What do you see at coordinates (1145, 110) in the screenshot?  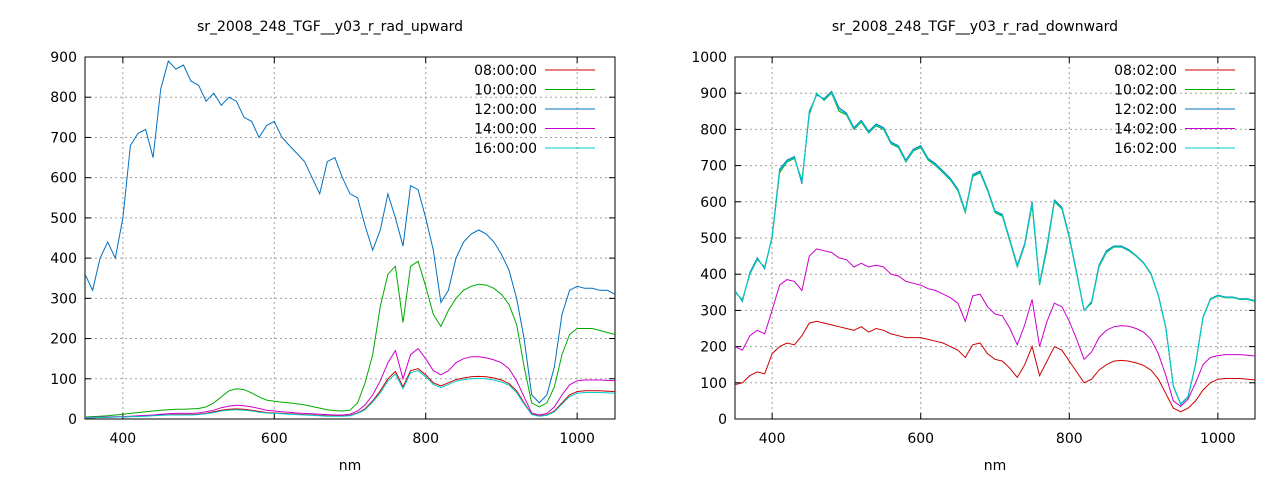 I see `legend-label: 12:02:00` at bounding box center [1145, 110].